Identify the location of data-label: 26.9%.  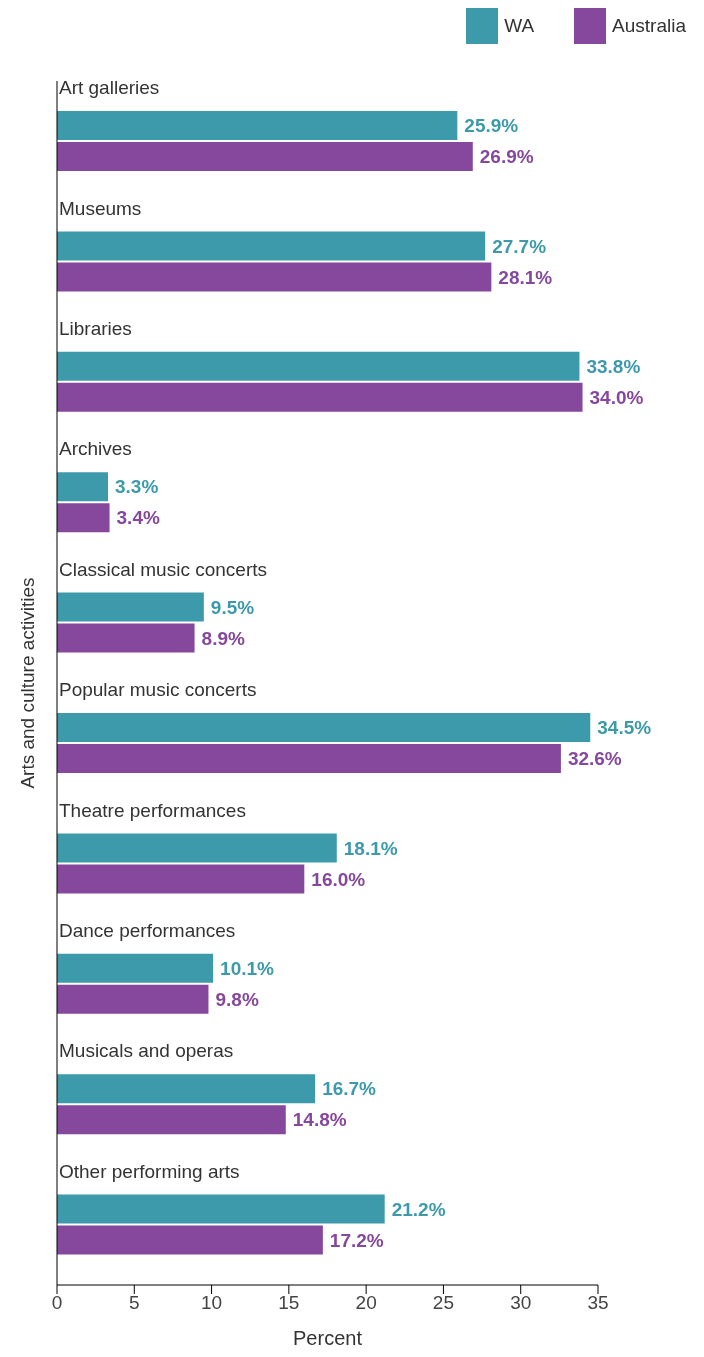
(506, 157).